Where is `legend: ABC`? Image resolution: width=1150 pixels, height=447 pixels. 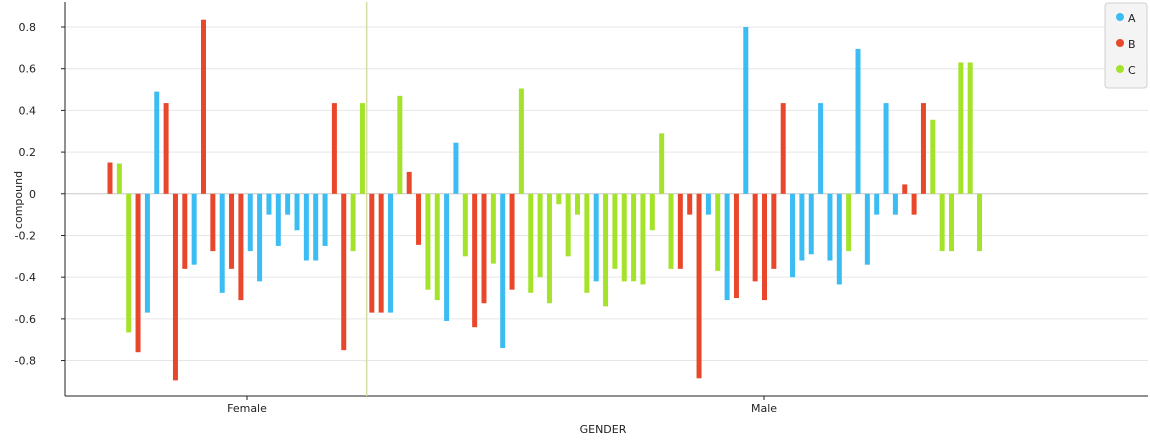
legend: ABC is located at coordinates (1126, 45).